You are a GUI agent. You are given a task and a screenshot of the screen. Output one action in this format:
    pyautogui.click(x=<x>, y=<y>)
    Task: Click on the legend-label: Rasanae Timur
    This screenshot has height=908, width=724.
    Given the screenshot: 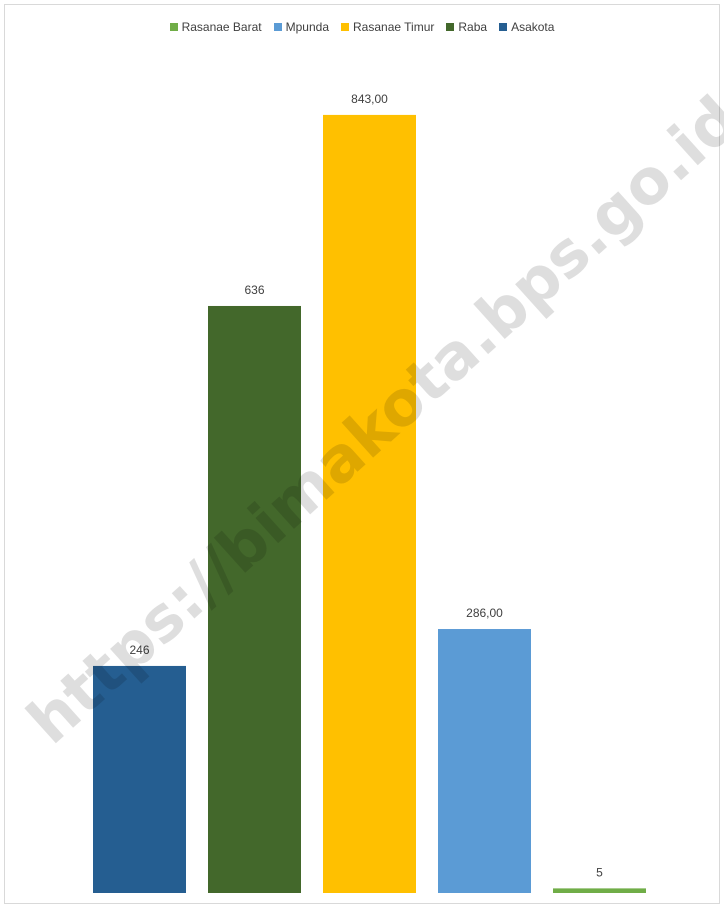 What is the action you would take?
    pyautogui.click(x=394, y=27)
    